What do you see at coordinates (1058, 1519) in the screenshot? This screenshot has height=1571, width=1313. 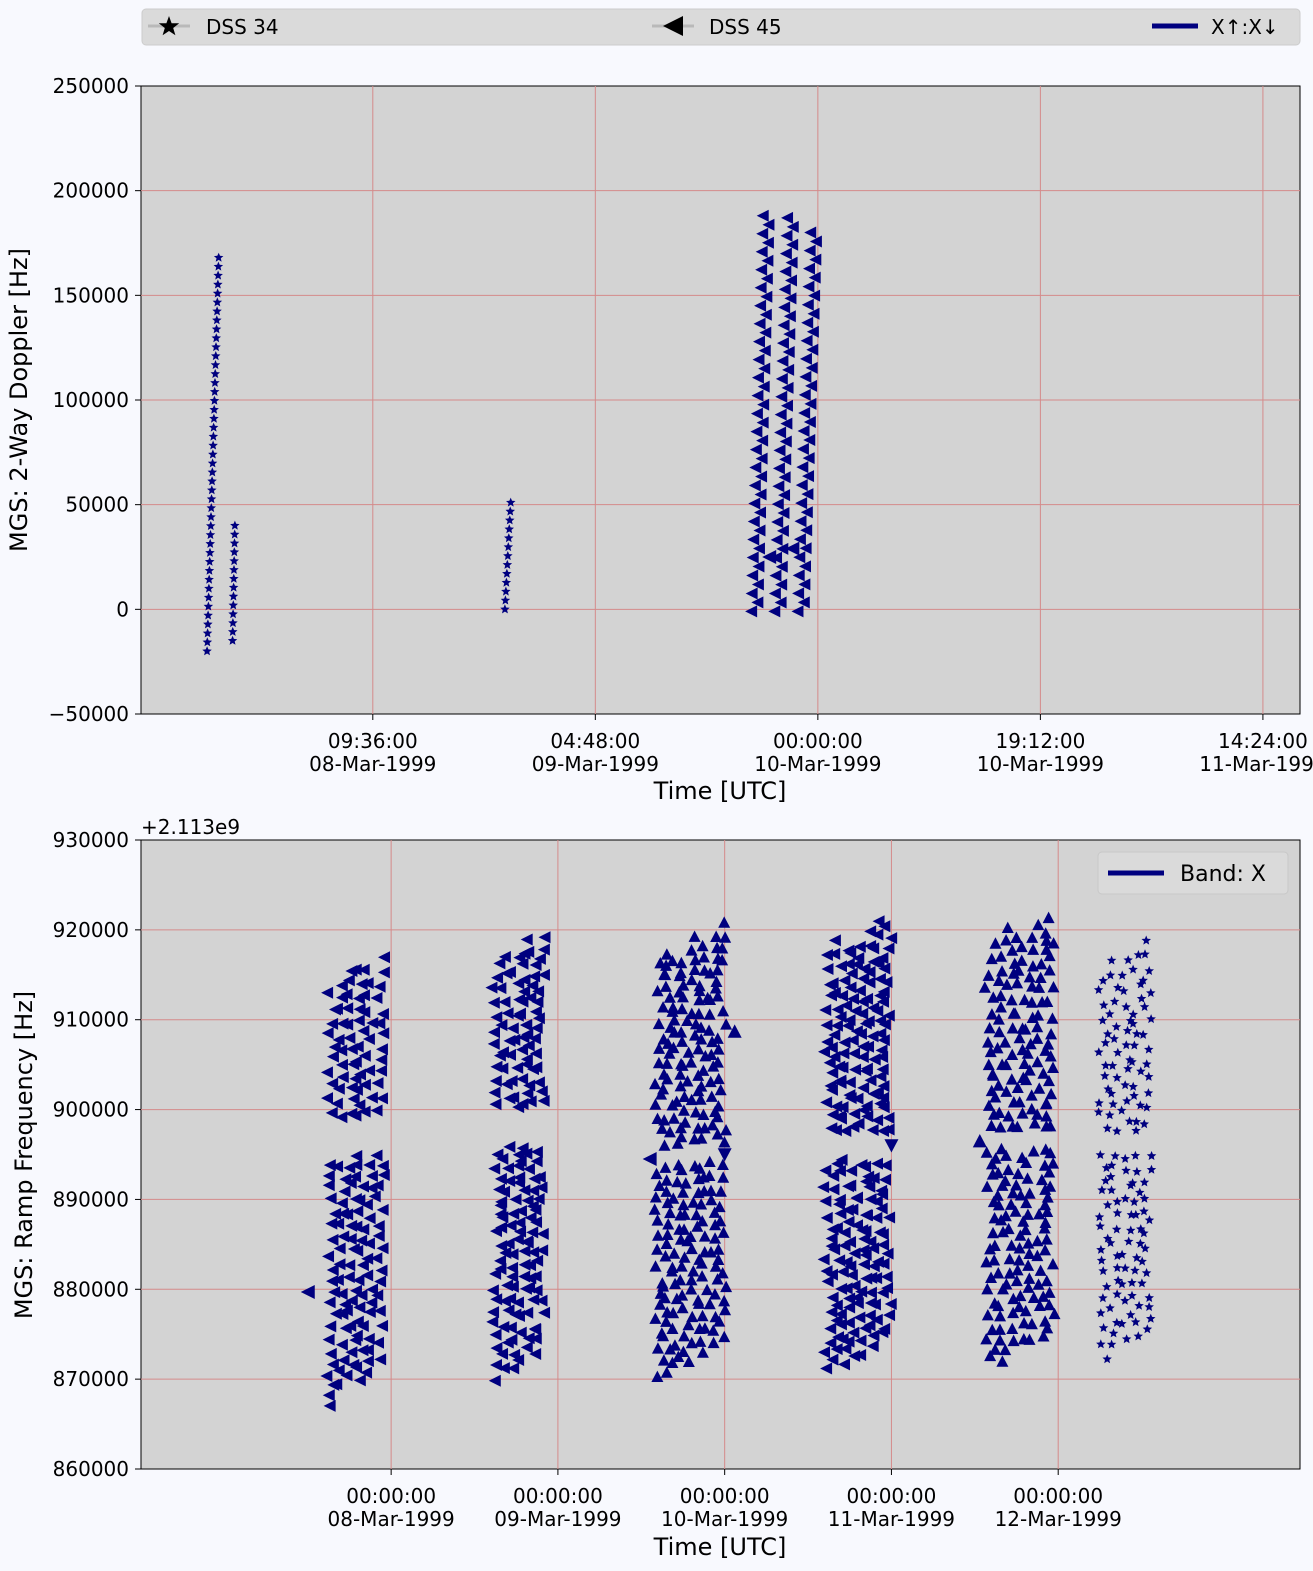 I see `x-tick-label-date: 12-Mar-1999` at bounding box center [1058, 1519].